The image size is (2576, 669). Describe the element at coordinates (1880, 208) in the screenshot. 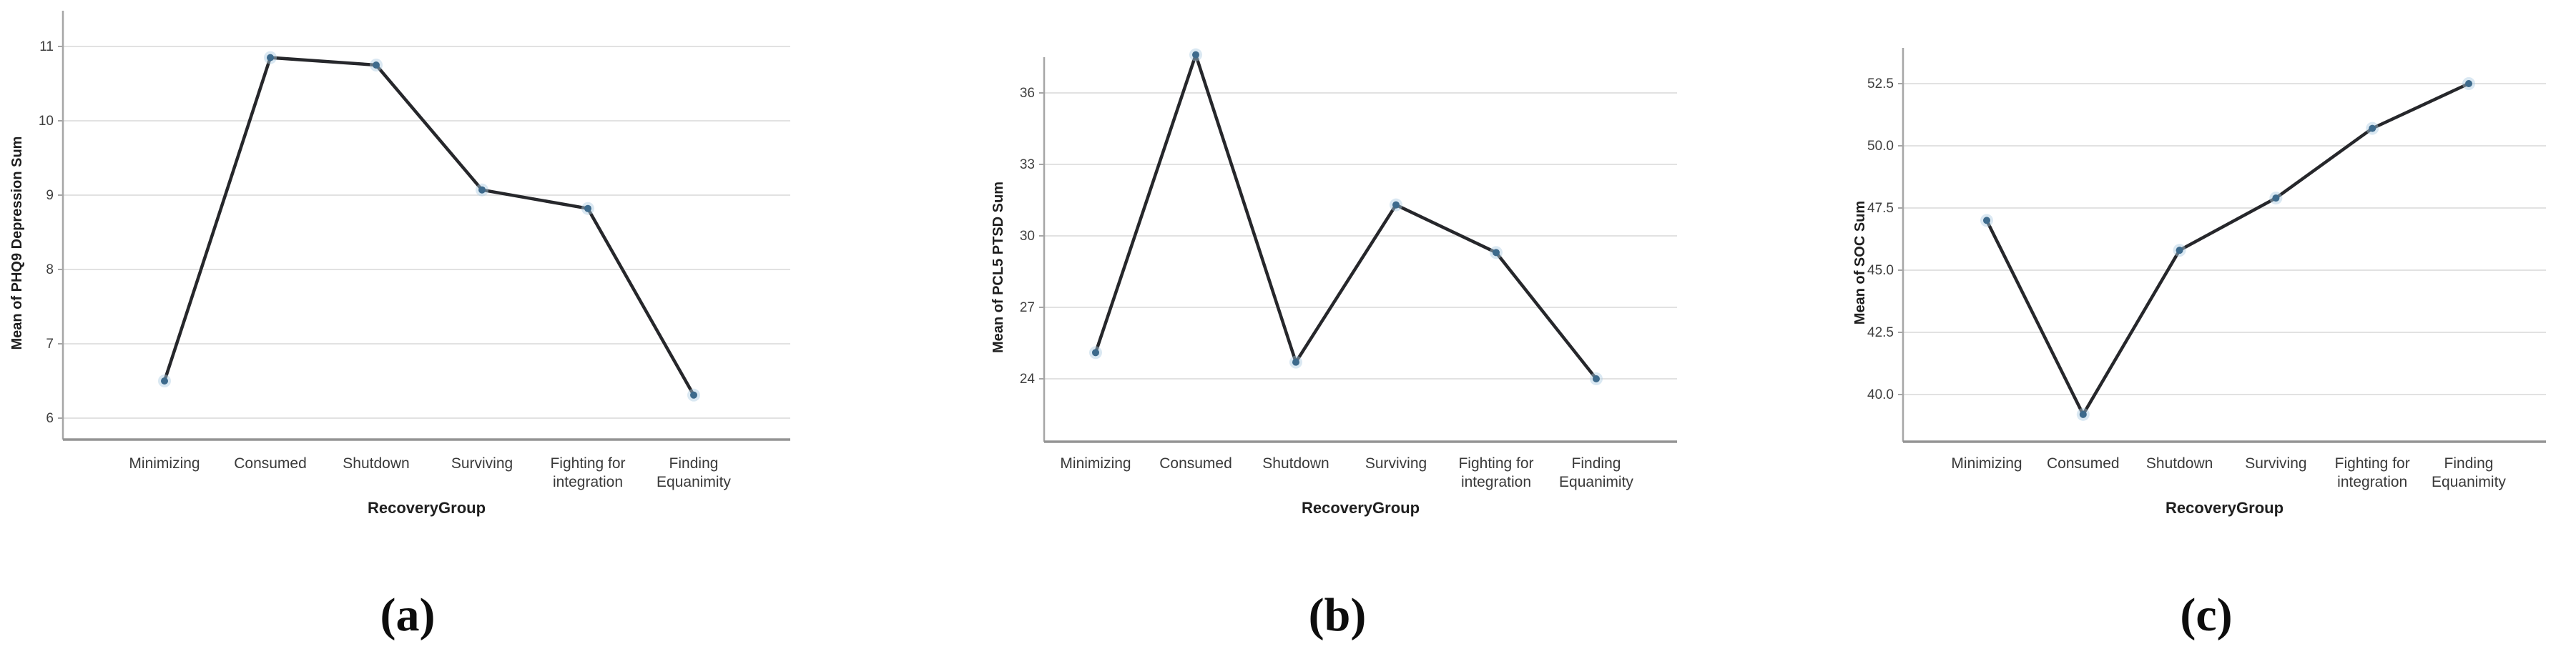

I see `y-tick-label: 47.5` at that location.